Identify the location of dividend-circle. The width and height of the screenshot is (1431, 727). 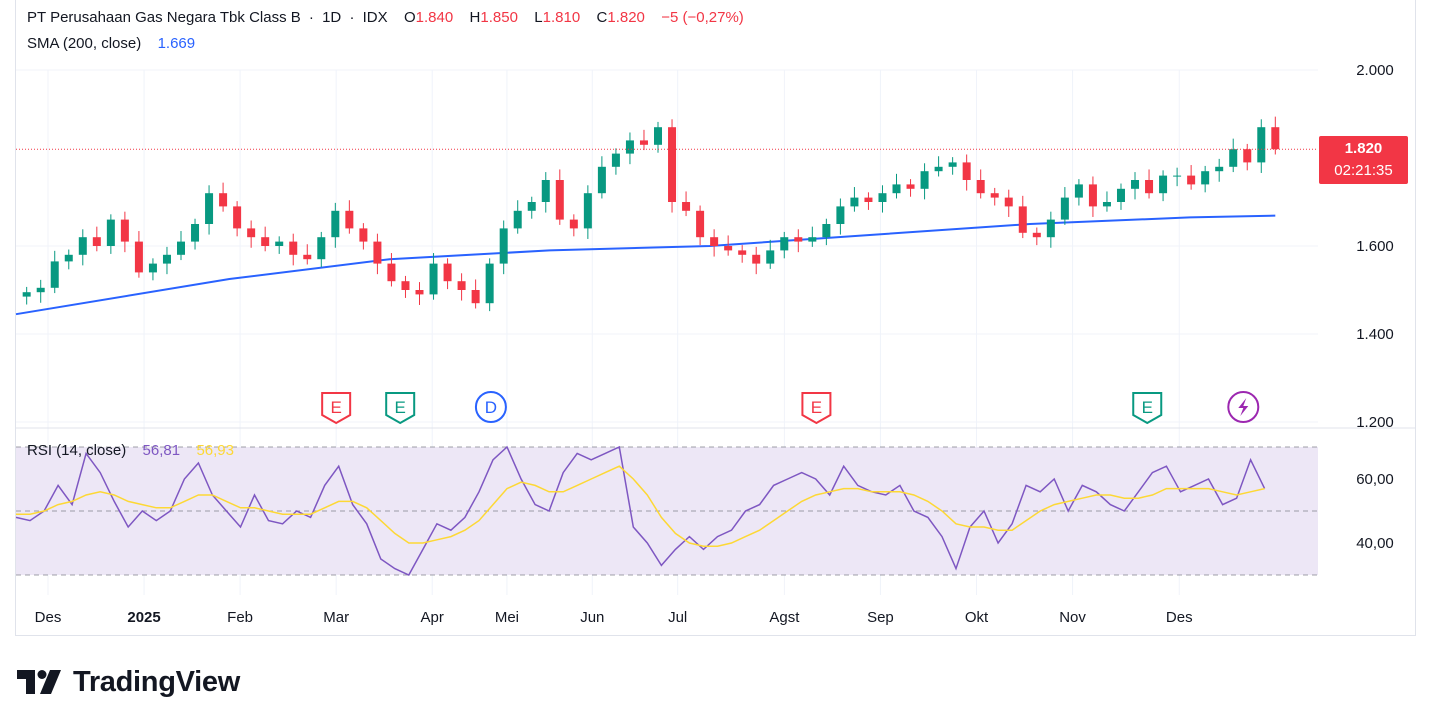
(490, 407).